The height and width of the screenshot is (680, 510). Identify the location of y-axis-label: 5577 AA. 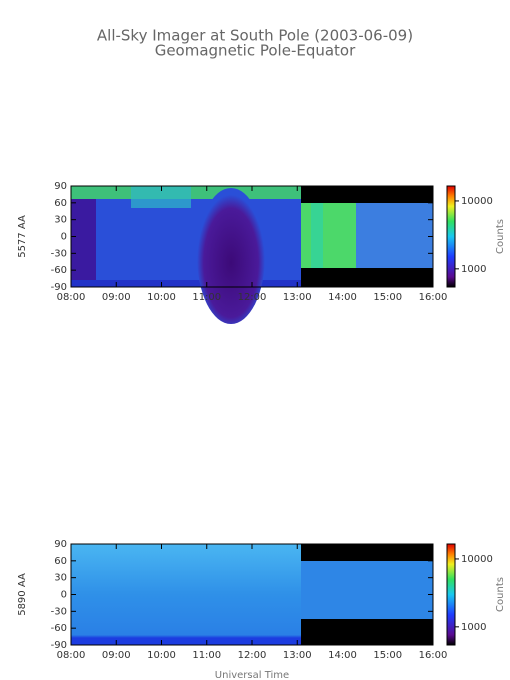
(22, 236).